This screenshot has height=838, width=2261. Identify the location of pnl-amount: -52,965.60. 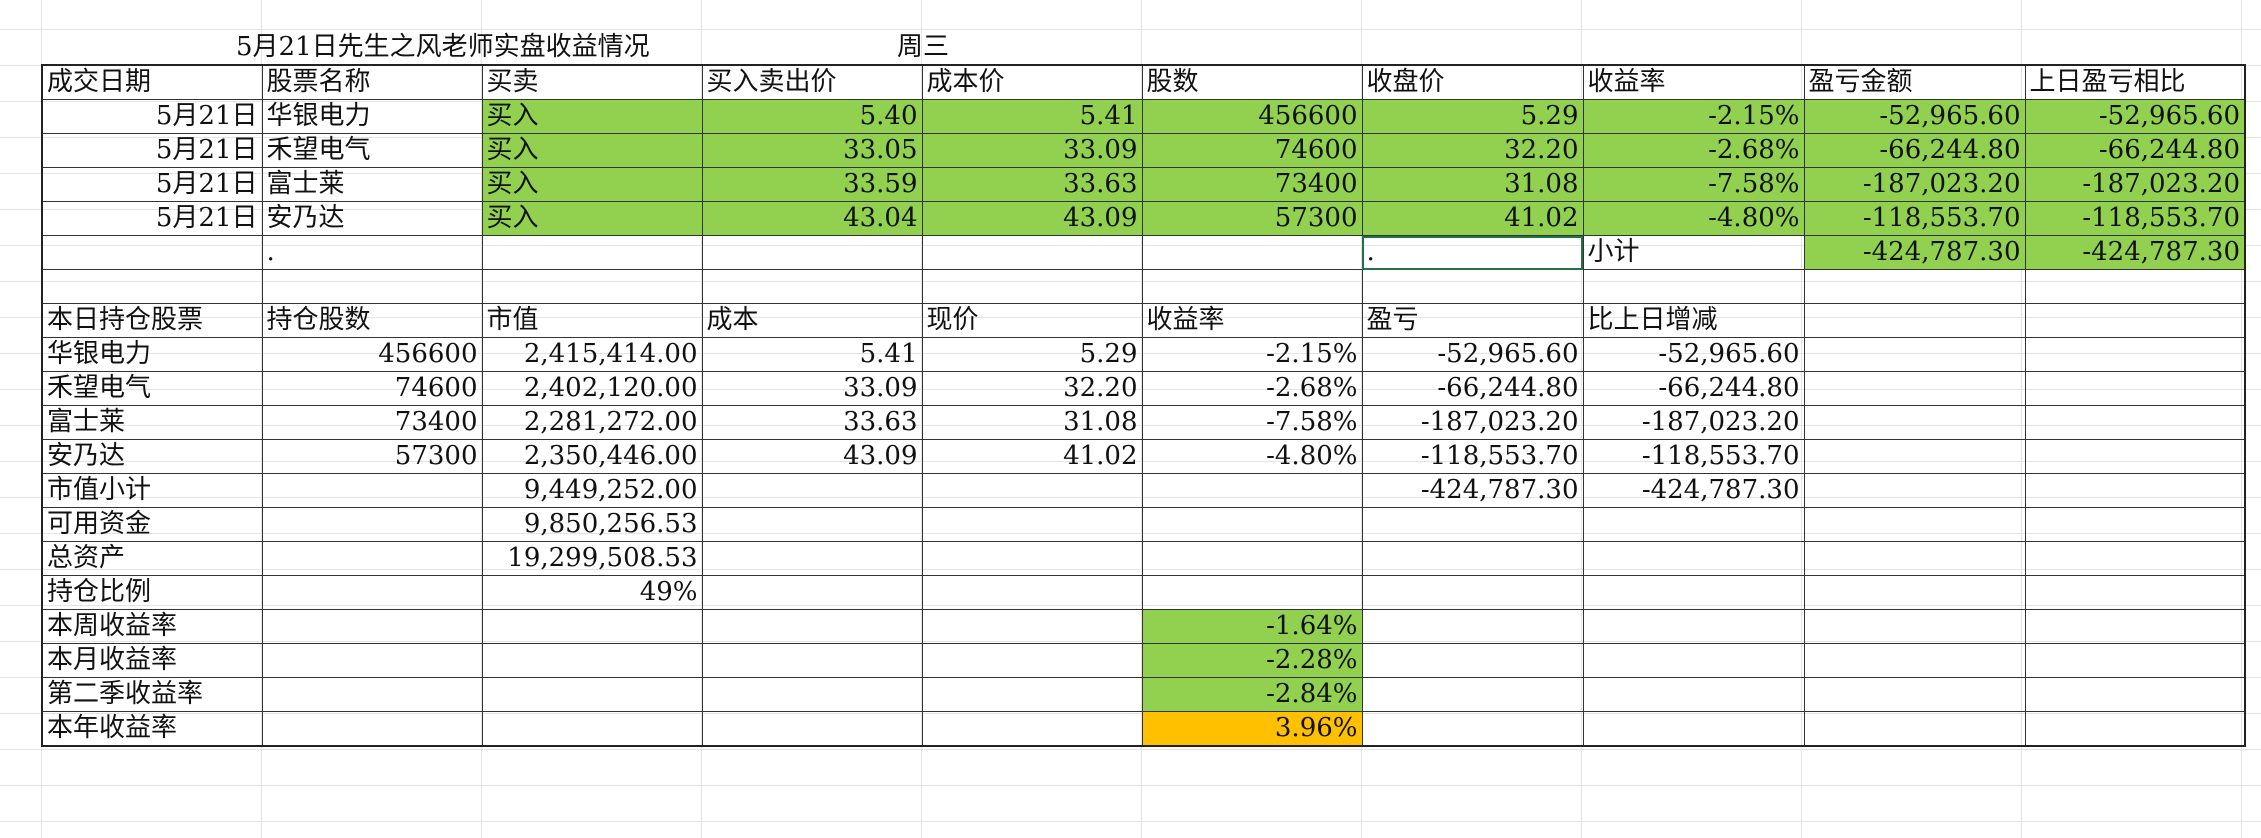
(1914, 116).